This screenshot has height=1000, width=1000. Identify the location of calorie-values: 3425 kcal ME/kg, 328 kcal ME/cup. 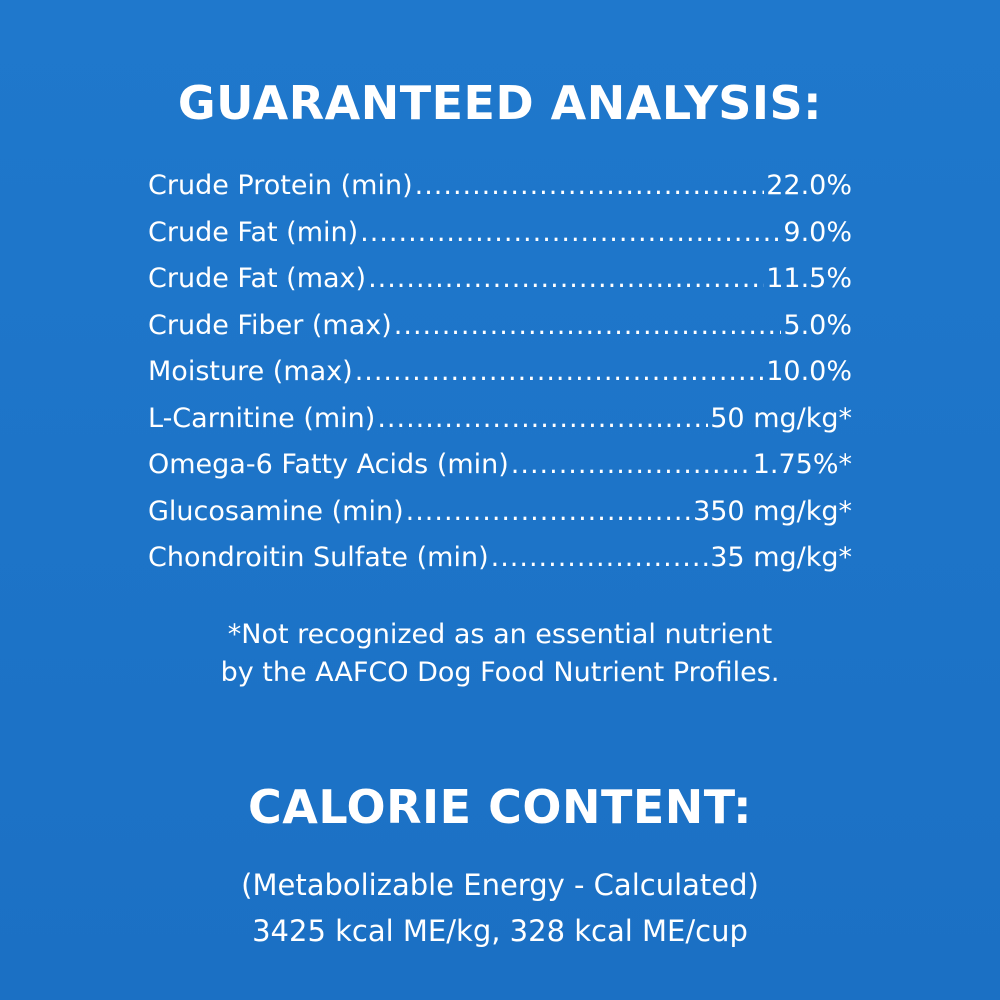
(500, 931).